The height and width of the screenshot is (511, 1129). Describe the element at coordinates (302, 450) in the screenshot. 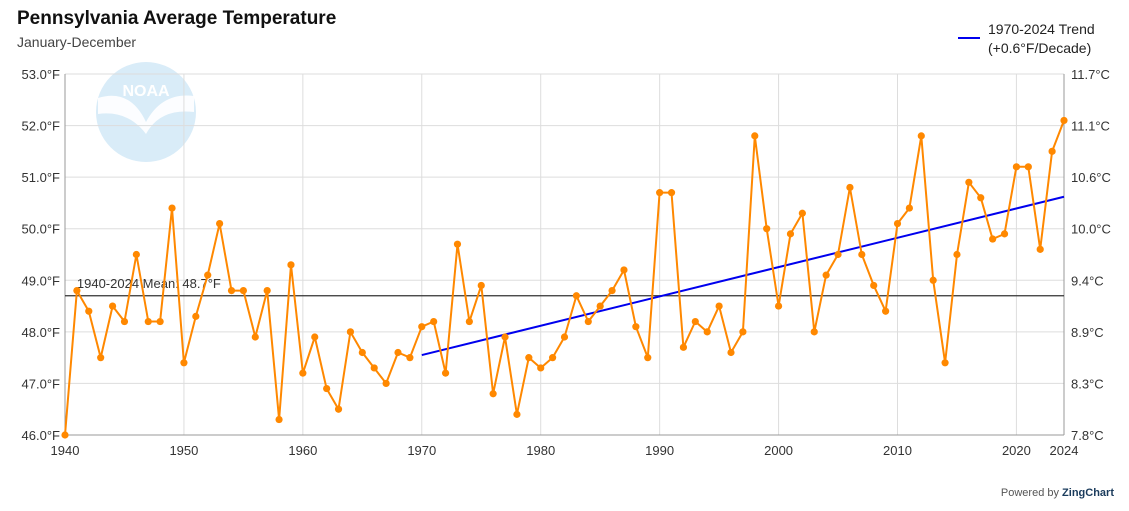

I see `x-tick-label: 1960` at that location.